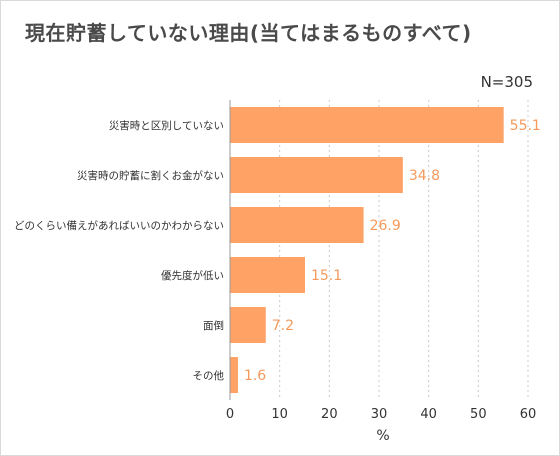 The image size is (560, 456). Describe the element at coordinates (119, 225) in the screenshot. I see `category-label: どのくらい備えがあればいいのかわからない` at that location.